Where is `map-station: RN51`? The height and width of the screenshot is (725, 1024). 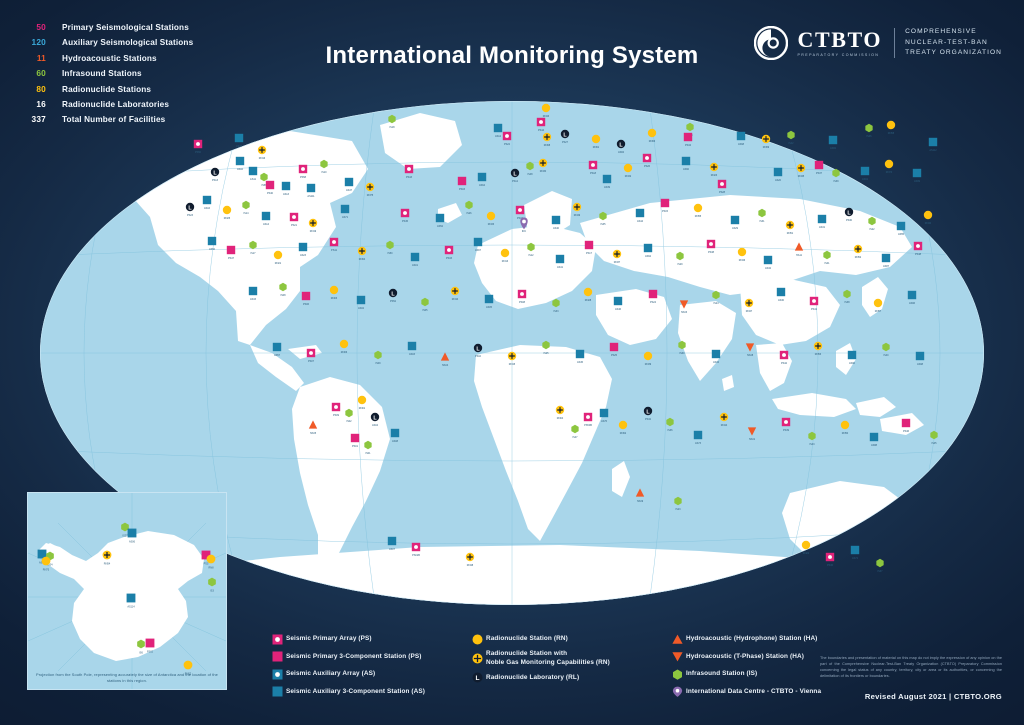
map-station: RN51 is located at coordinates (790, 227).